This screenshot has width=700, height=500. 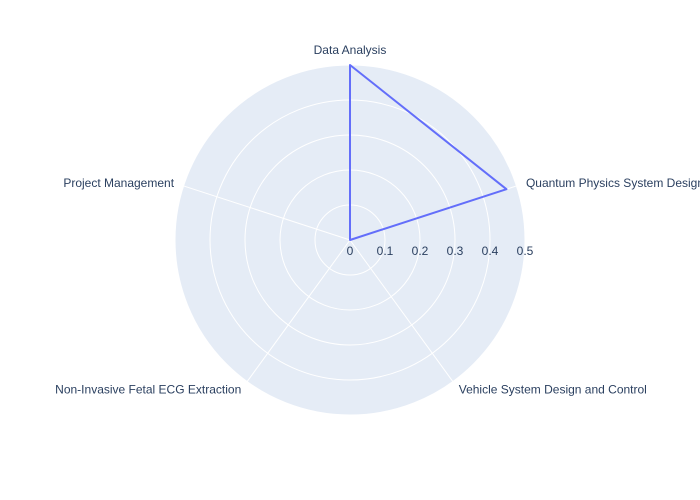 What do you see at coordinates (385, 251) in the screenshot?
I see `radial-tick-label: 0.1` at bounding box center [385, 251].